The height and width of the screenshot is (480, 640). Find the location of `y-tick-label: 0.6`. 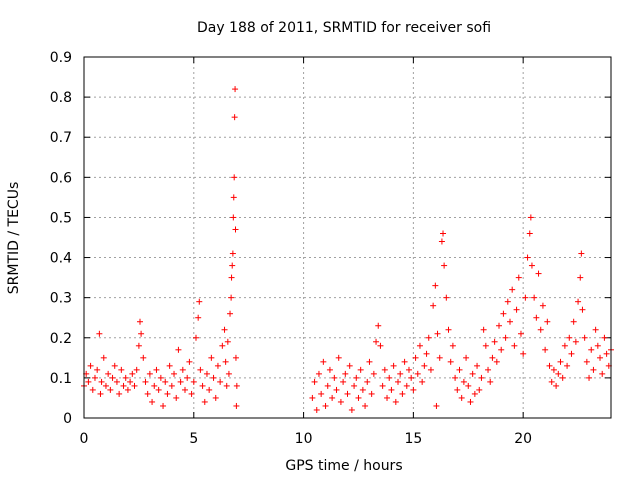

y-tick-label: 0.6 is located at coordinates (61, 178).